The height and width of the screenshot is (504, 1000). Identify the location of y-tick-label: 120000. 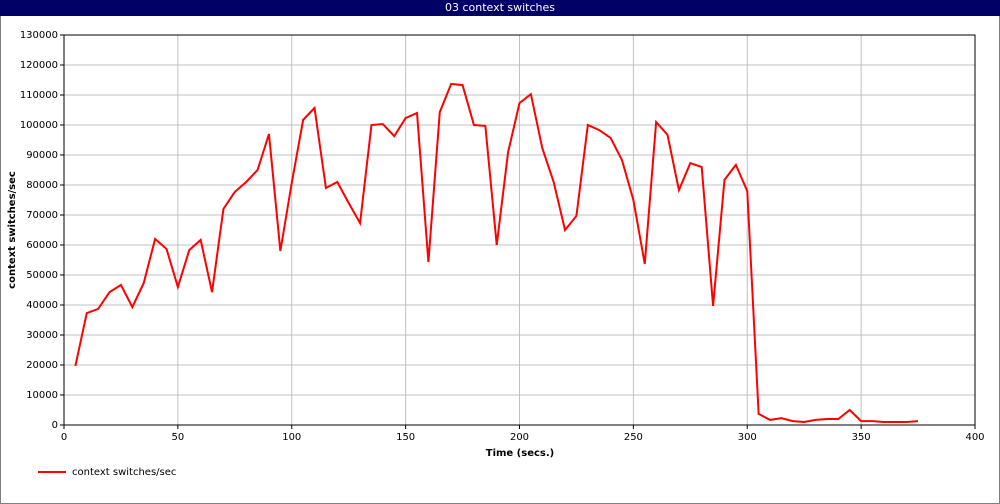
(39, 65).